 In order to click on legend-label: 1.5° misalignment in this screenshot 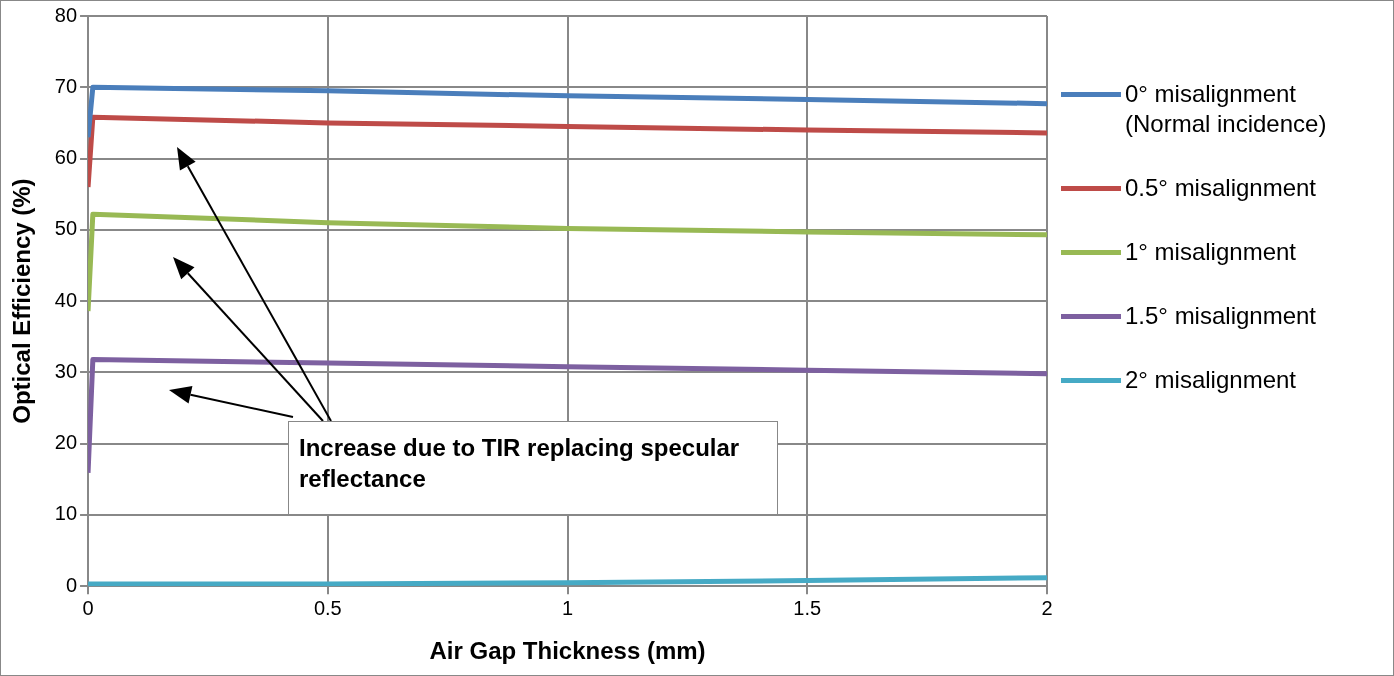, I will do `click(1221, 316)`.